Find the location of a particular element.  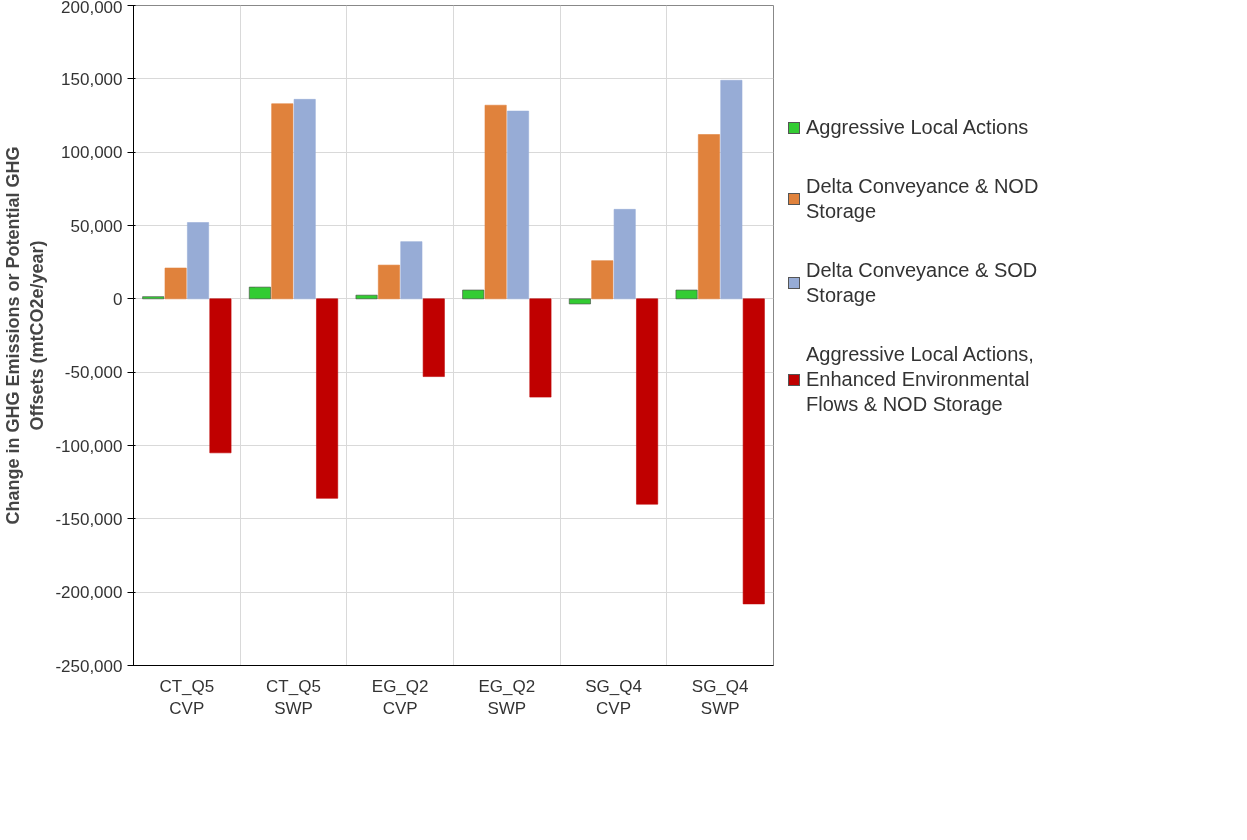

x-tick-label: SG_Q4 SWP is located at coordinates (720, 697).